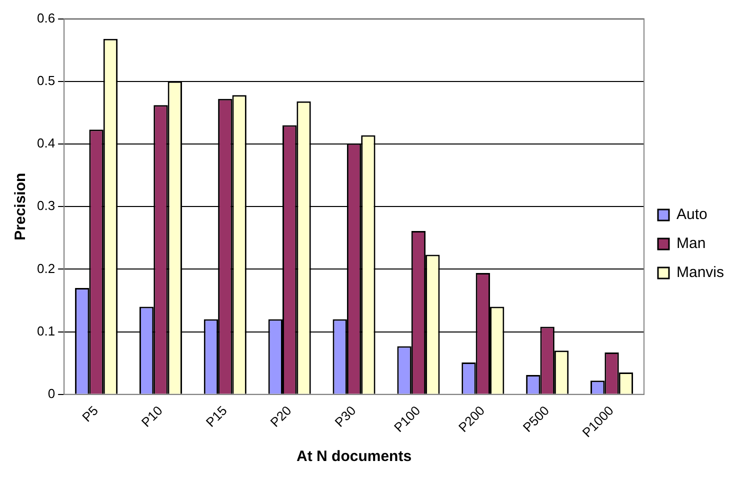  I want to click on legend-label: Man, so click(691, 243).